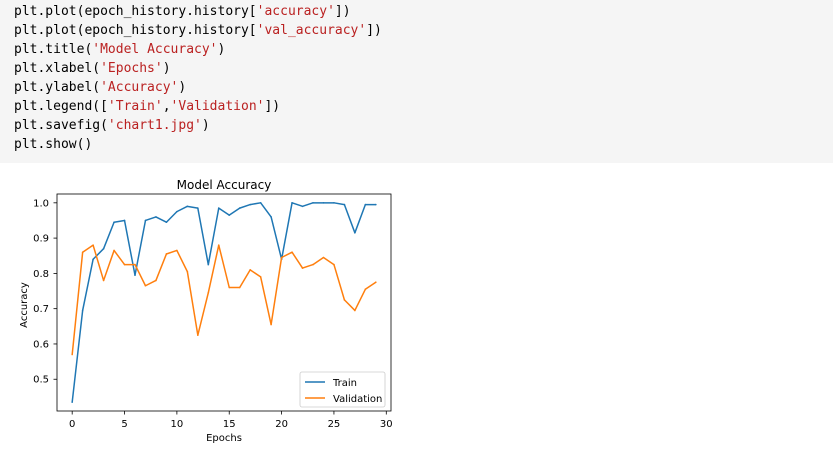 The height and width of the screenshot is (457, 833). What do you see at coordinates (386, 424) in the screenshot?
I see `x-tick-label: 30` at bounding box center [386, 424].